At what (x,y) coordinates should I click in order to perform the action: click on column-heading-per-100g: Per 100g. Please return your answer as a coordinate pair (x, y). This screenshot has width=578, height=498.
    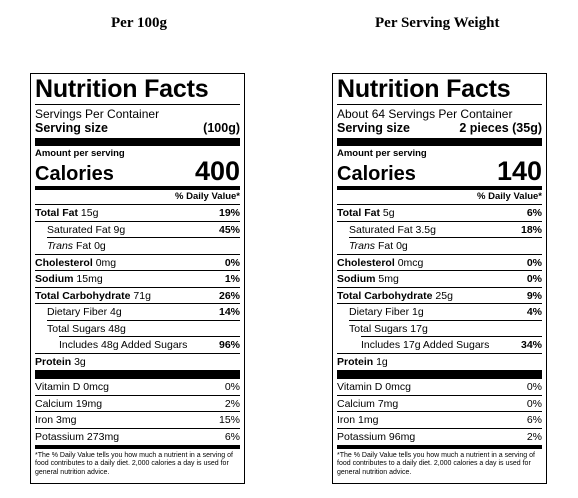
    Looking at the image, I should click on (139, 23).